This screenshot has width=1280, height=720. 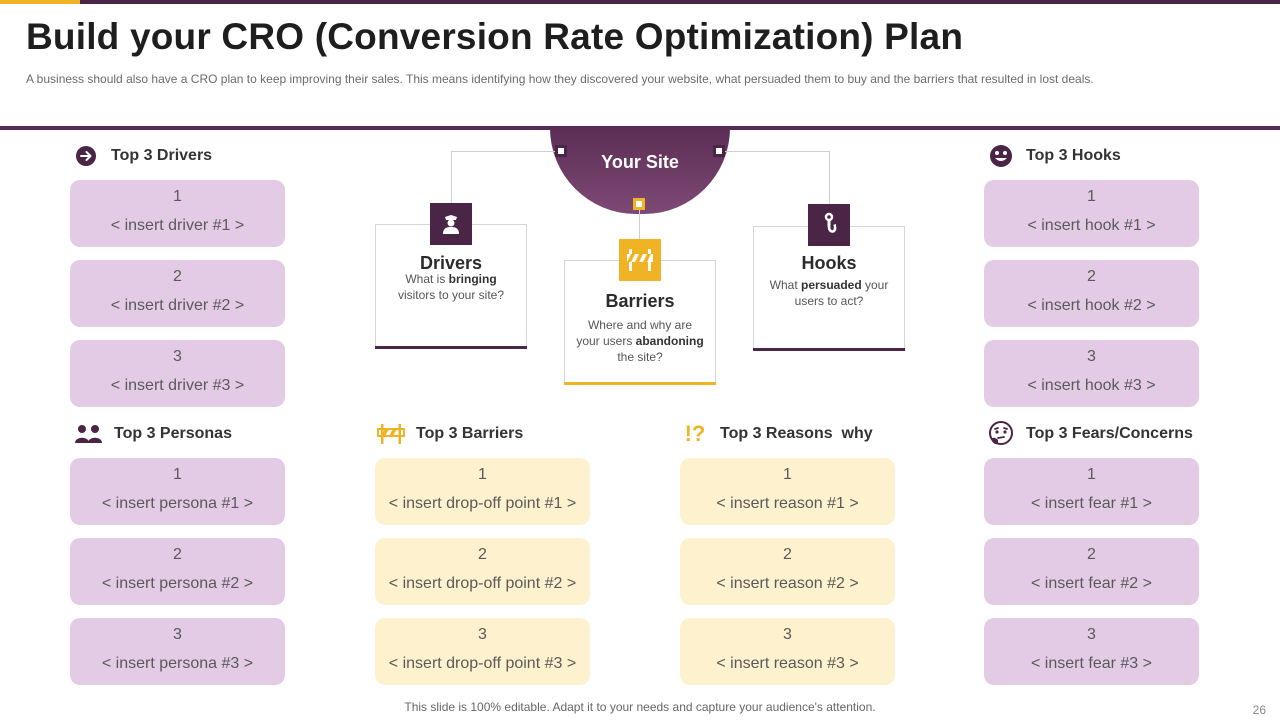 What do you see at coordinates (1073, 155) in the screenshot?
I see `hooks-section-title: Top 3 Hooks` at bounding box center [1073, 155].